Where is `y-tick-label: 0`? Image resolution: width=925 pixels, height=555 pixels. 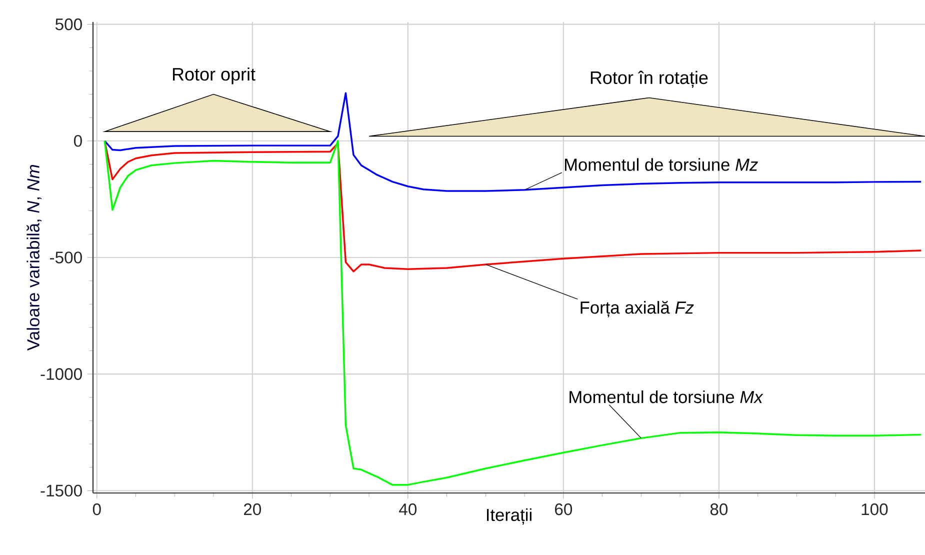 y-tick-label: 0 is located at coordinates (78, 141).